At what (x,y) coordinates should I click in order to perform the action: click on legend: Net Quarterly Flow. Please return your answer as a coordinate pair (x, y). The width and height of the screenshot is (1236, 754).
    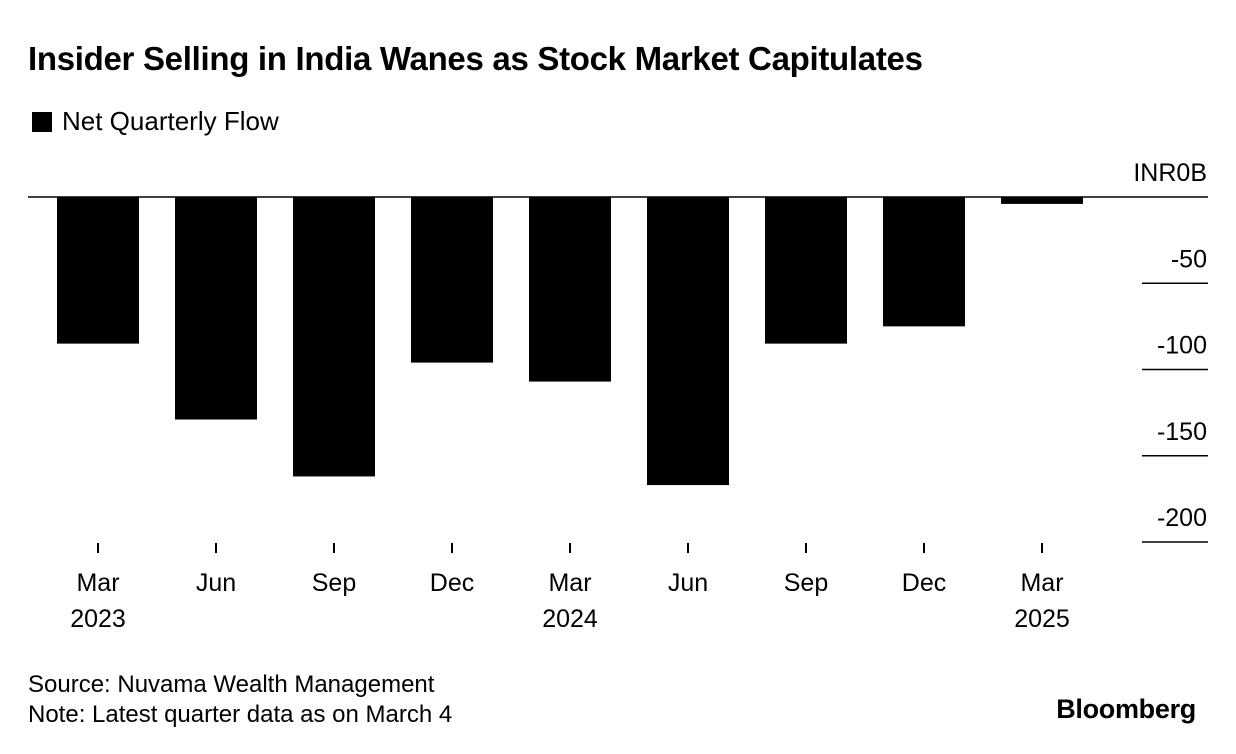
    Looking at the image, I should click on (155, 121).